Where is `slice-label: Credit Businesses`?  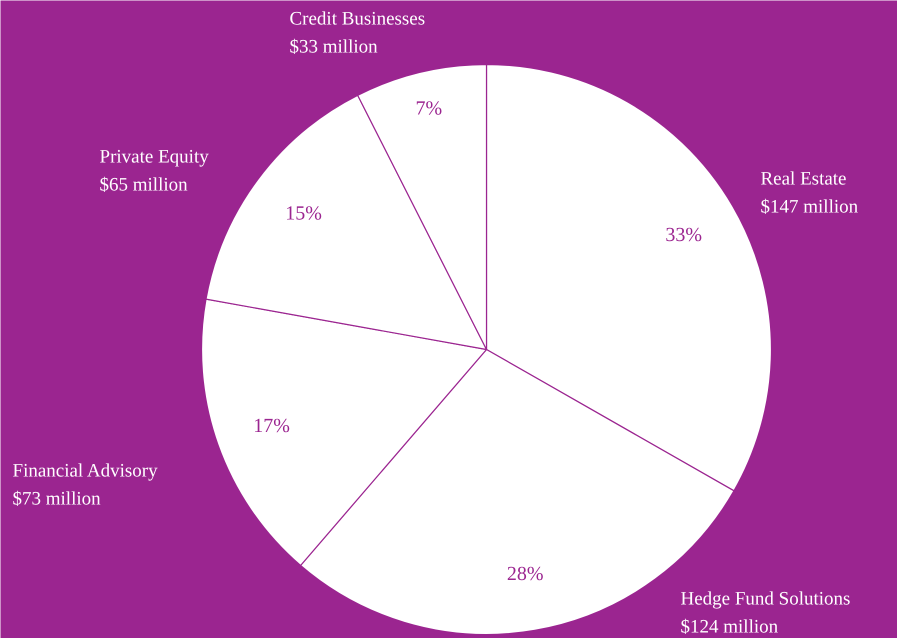
slice-label: Credit Businesses is located at coordinates (358, 19).